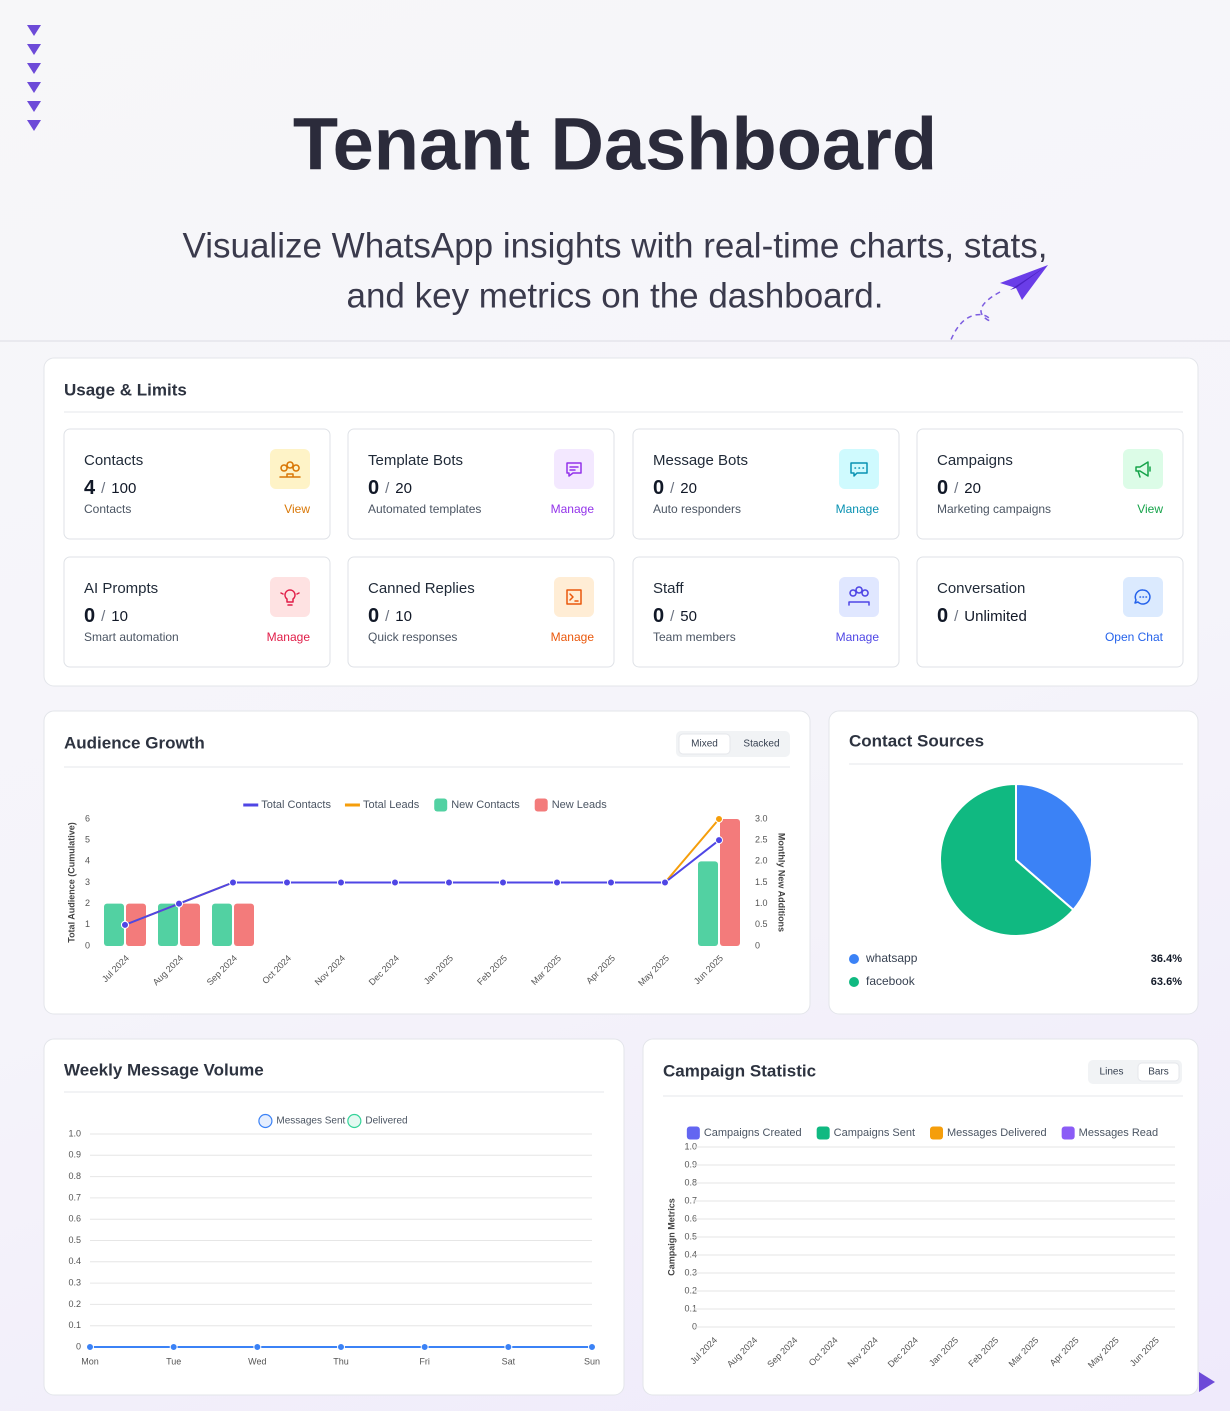 The width and height of the screenshot is (1230, 1411). Describe the element at coordinates (403, 616) in the screenshot. I see `count-limit: 10` at that location.